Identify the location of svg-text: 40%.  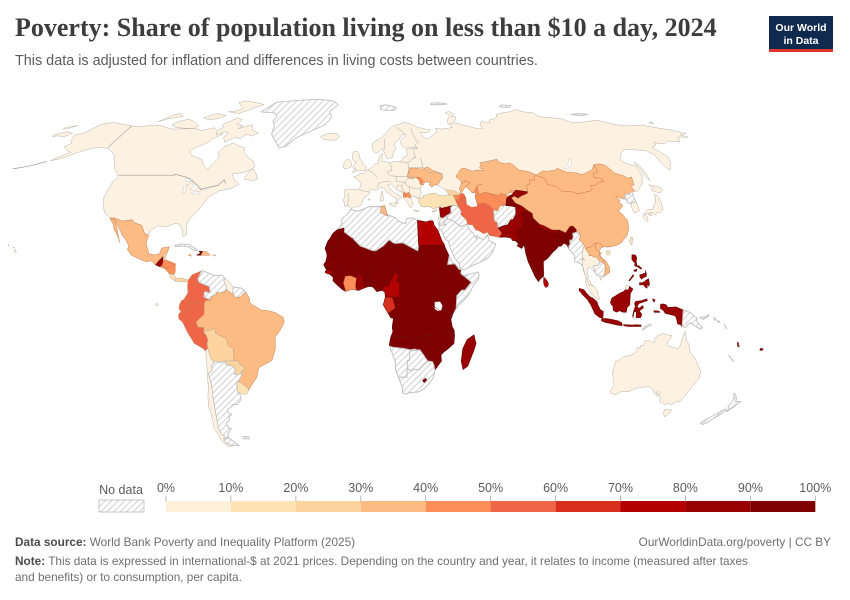
(425, 488).